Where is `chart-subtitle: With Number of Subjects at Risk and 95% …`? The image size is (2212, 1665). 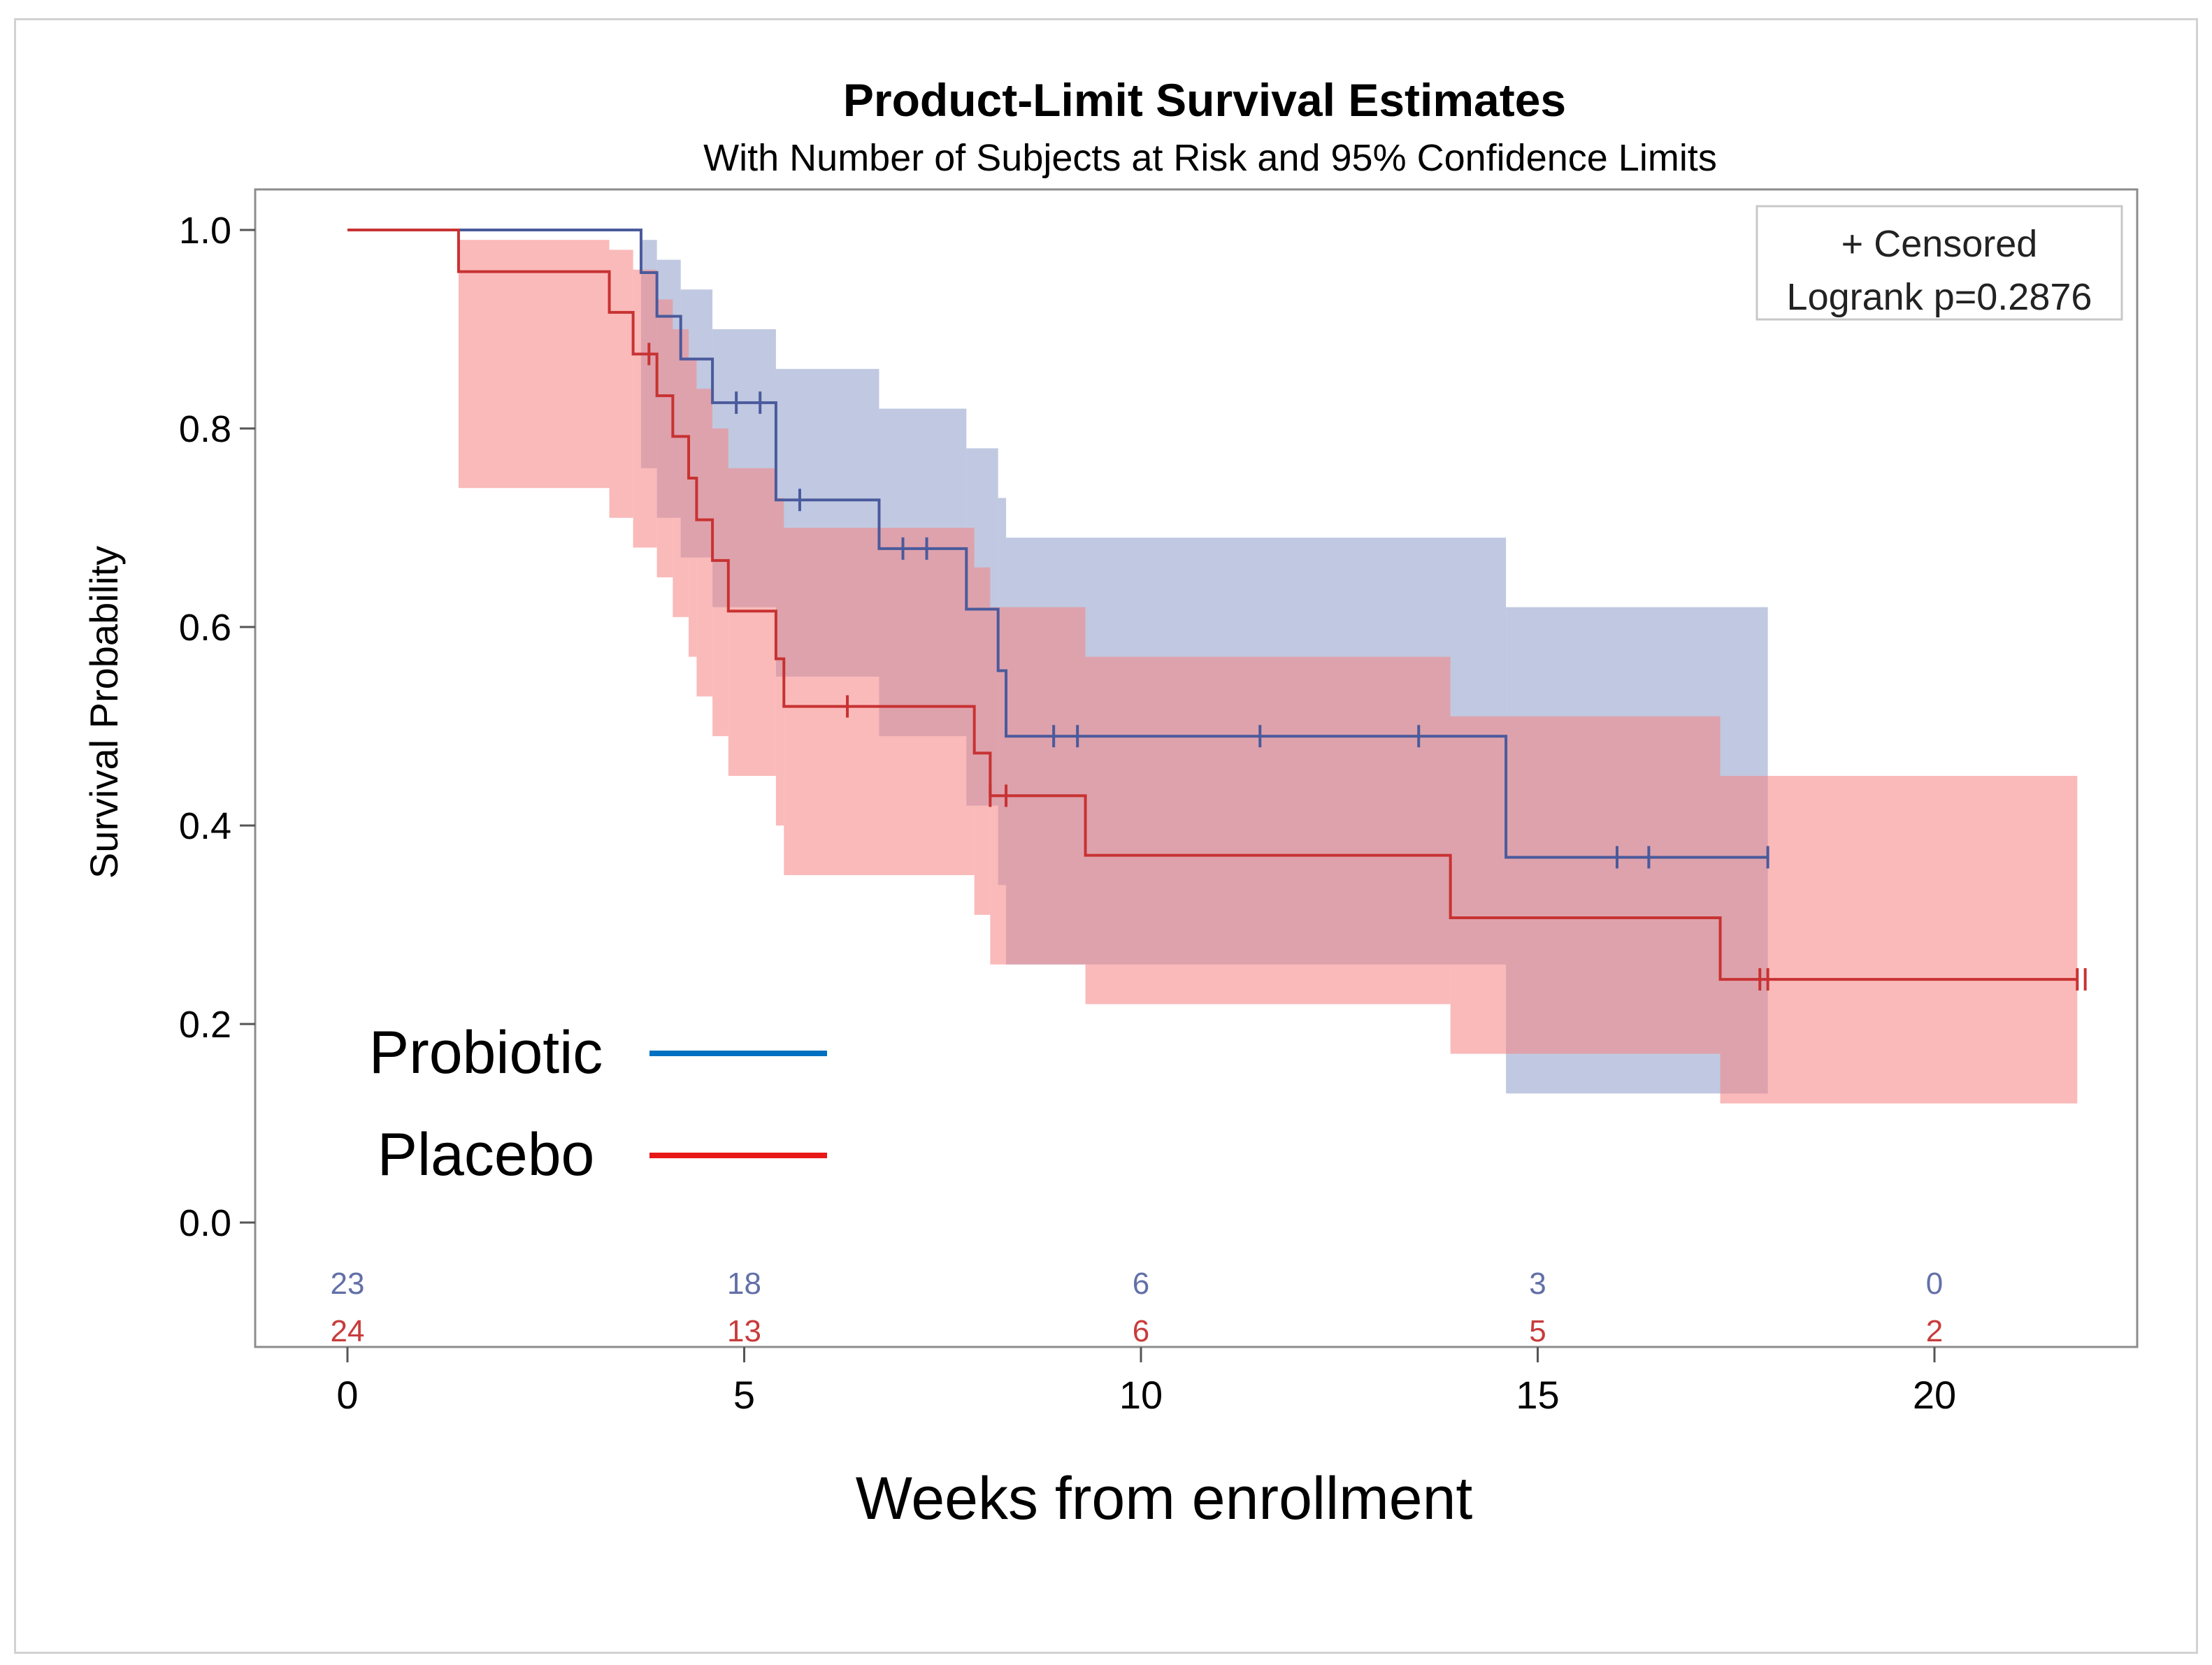
chart-subtitle: With Number of Subjects at Risk and 95% … is located at coordinates (1210, 158).